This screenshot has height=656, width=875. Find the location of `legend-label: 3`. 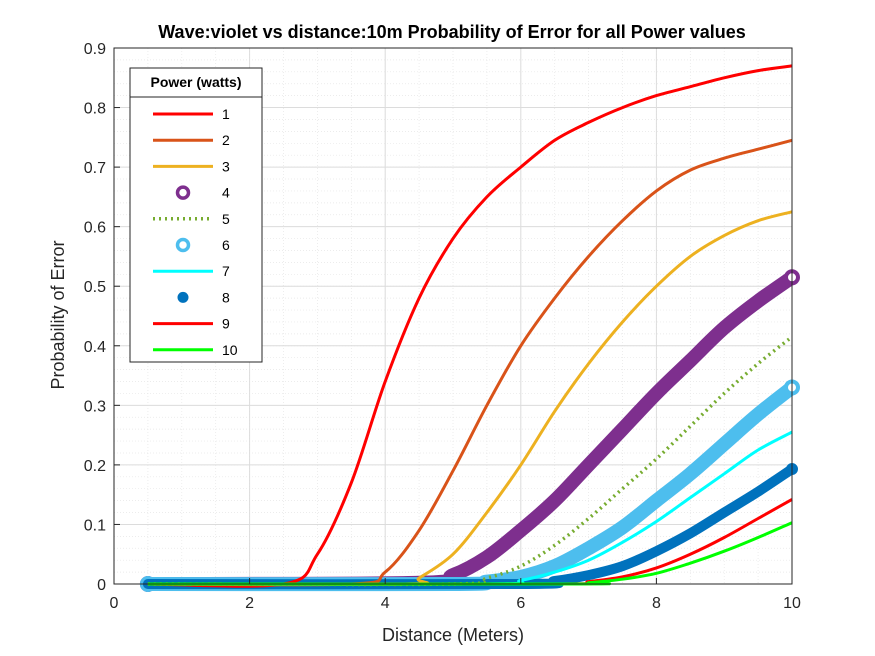

legend-label: 3 is located at coordinates (226, 166).